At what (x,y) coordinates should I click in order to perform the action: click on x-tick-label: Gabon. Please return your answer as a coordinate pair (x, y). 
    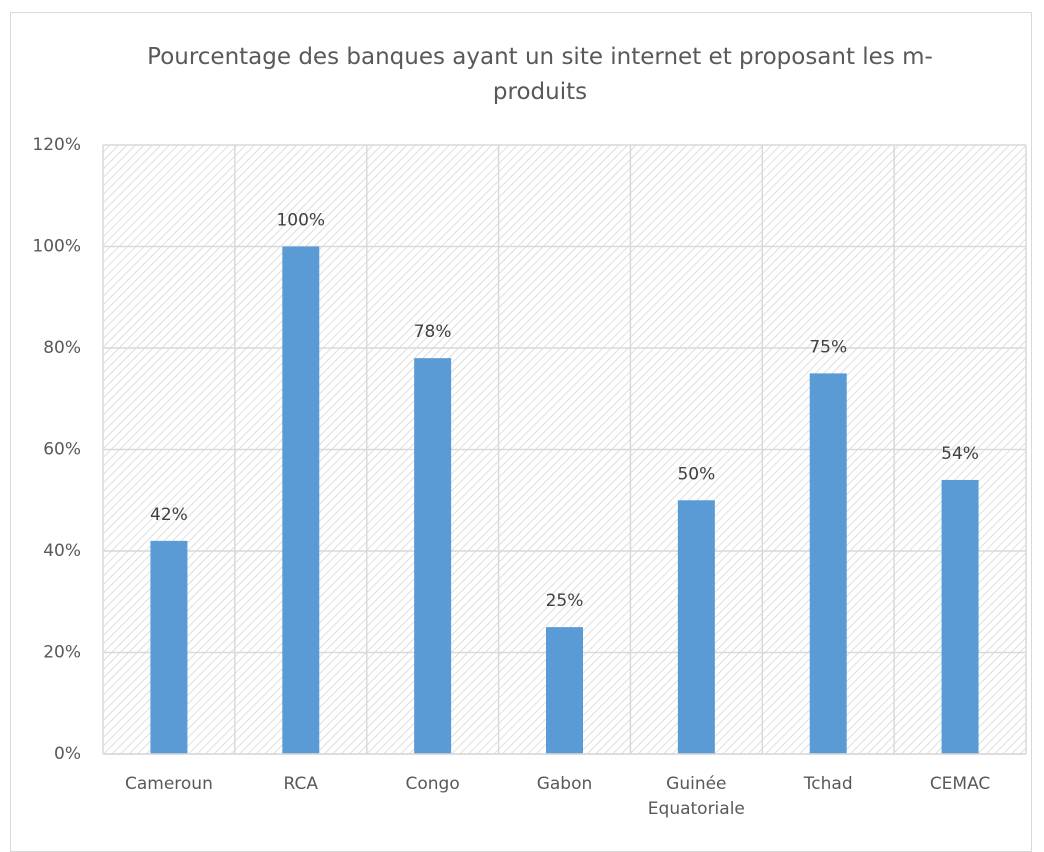
    Looking at the image, I should click on (564, 784).